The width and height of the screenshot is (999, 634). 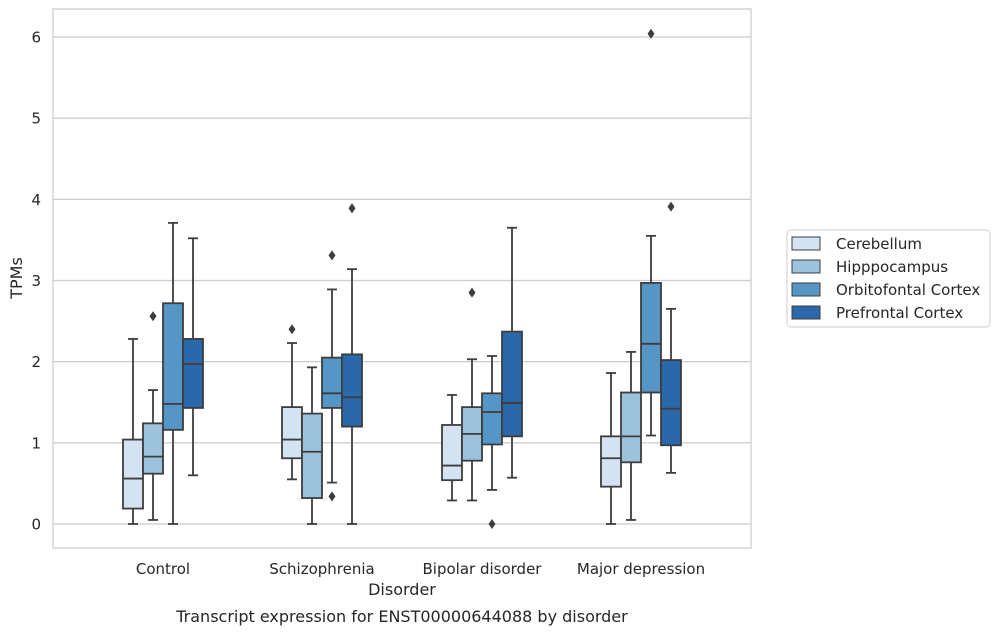 I want to click on y-tick-labels: 0 1 2 3 4 5 6, so click(x=36, y=281).